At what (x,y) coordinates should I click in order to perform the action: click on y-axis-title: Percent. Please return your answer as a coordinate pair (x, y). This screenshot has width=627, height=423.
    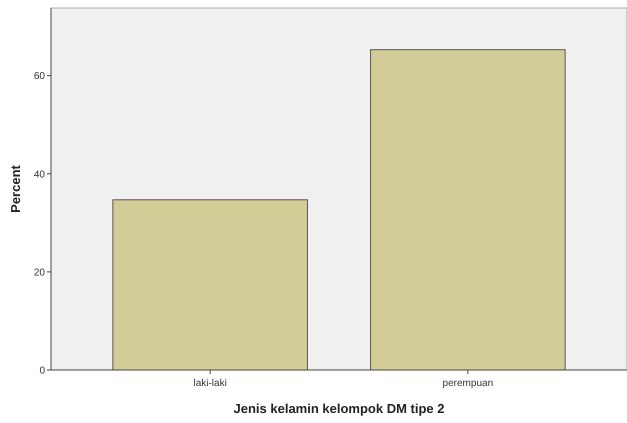
    Looking at the image, I should click on (15, 188).